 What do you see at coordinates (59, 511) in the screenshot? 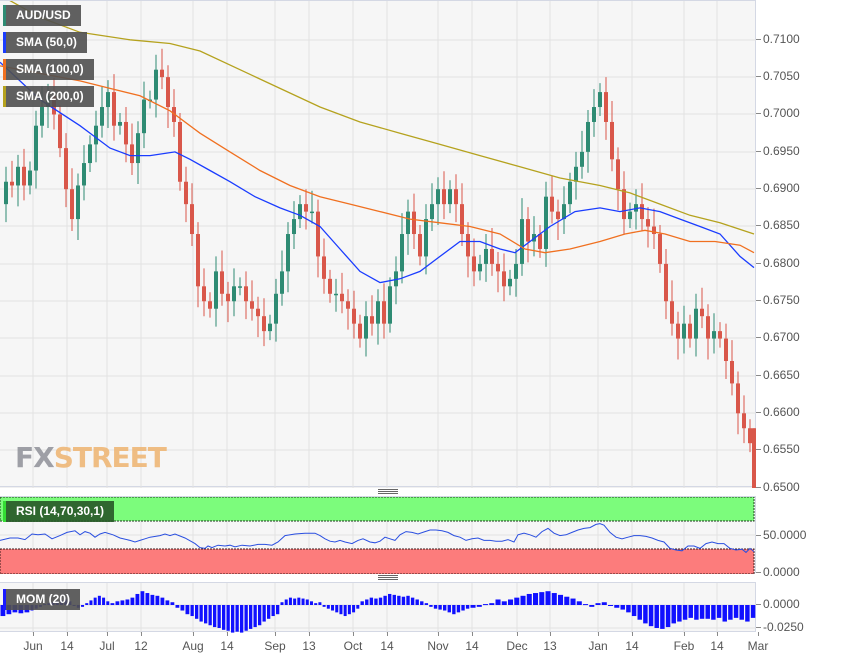
I see `legend-rsi: RSI (14,70,30,1)` at bounding box center [59, 511].